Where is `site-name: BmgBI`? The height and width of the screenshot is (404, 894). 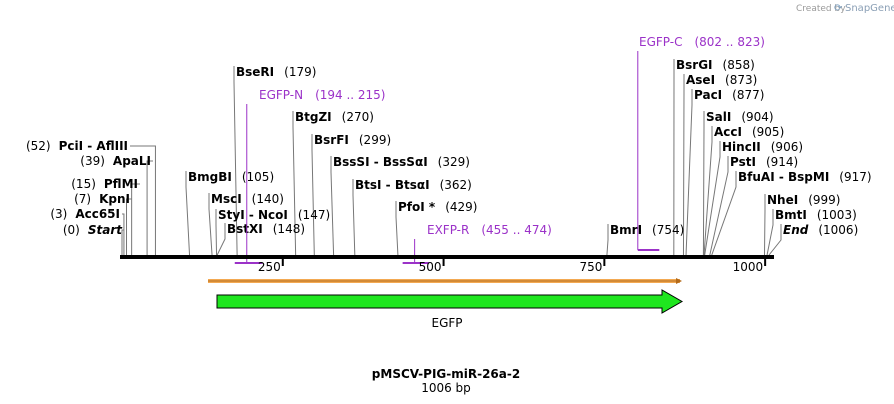 site-name: BmgBI is located at coordinates (210, 177).